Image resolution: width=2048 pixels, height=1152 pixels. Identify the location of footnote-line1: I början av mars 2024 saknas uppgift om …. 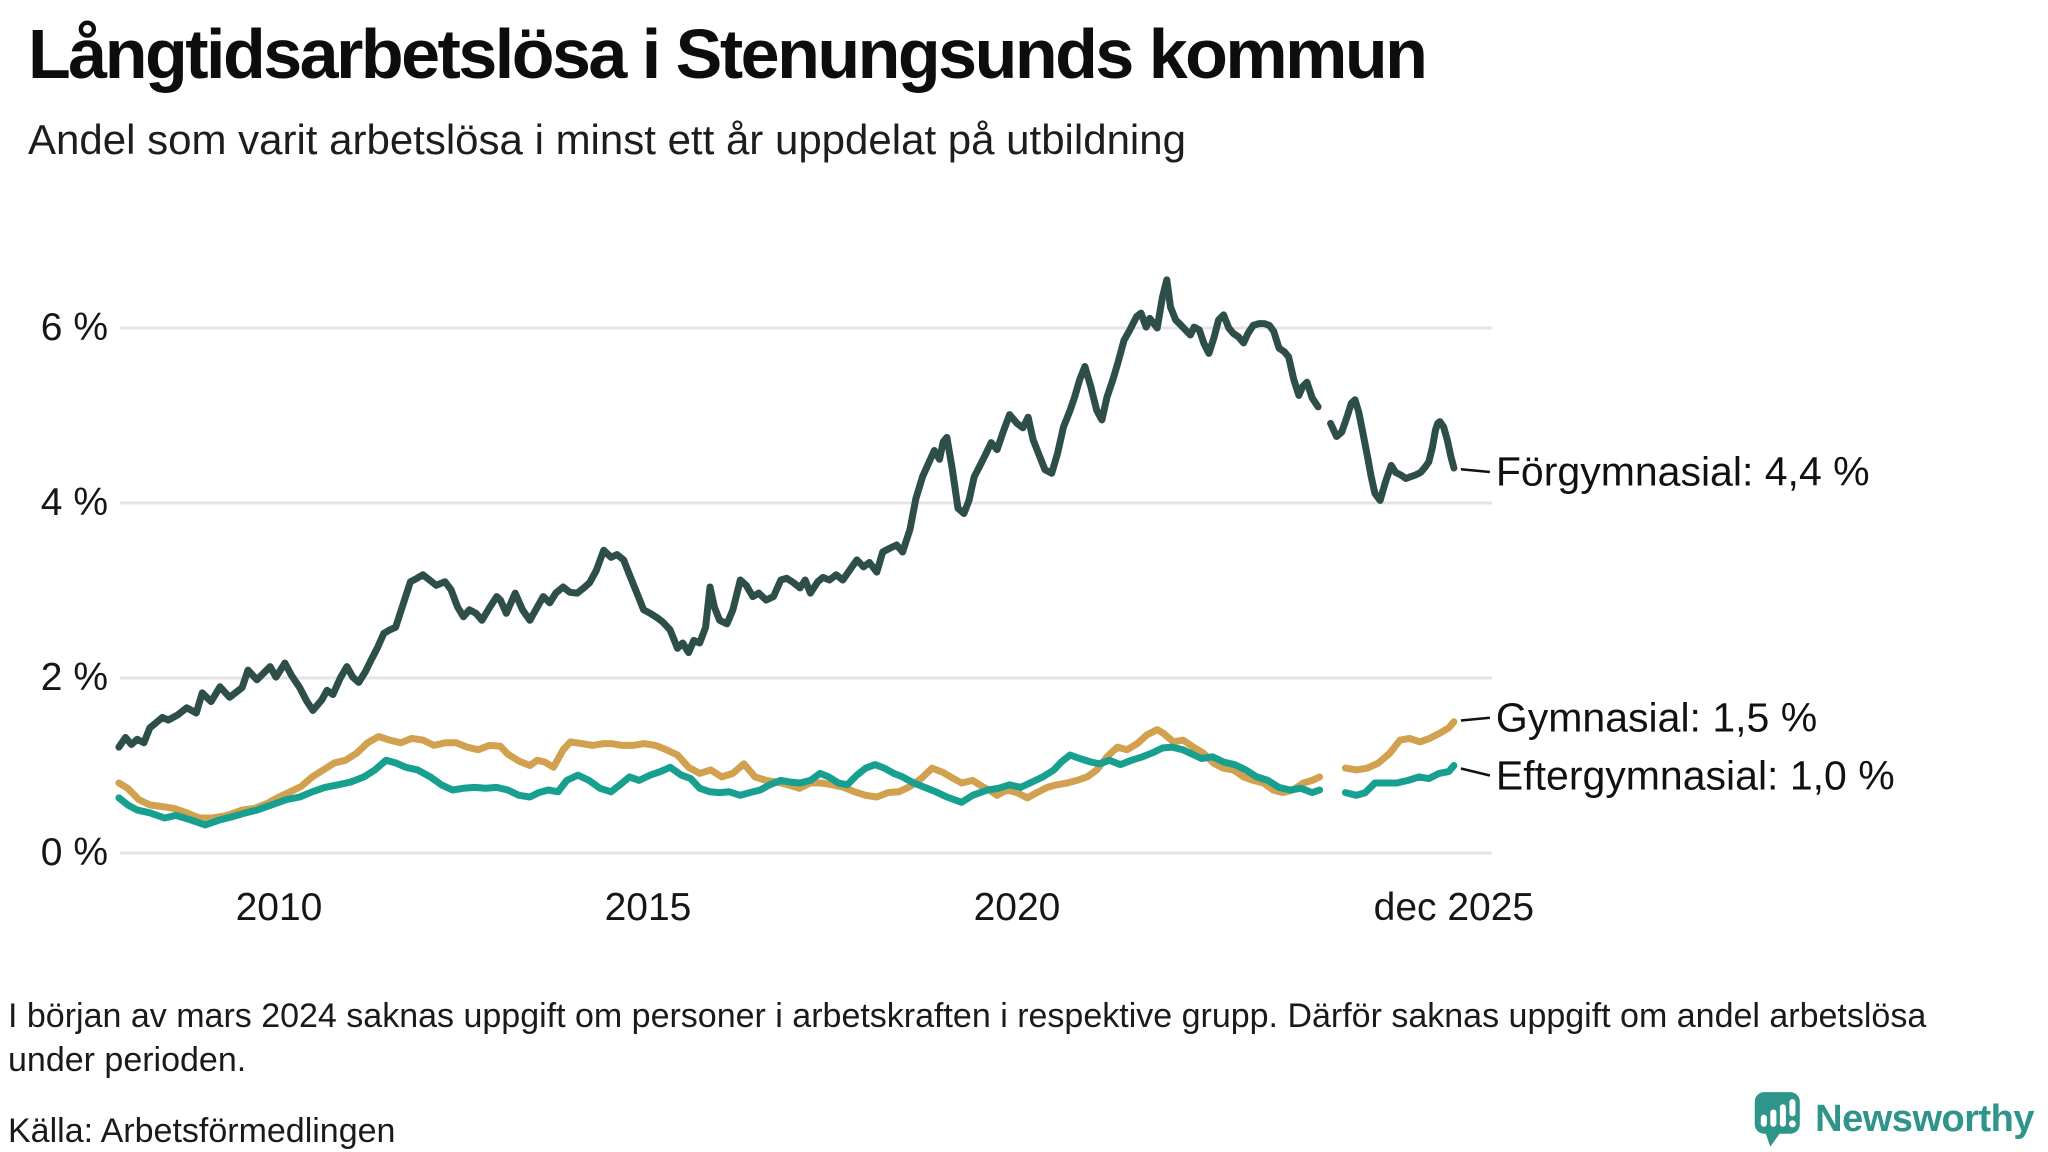
(838, 1016).